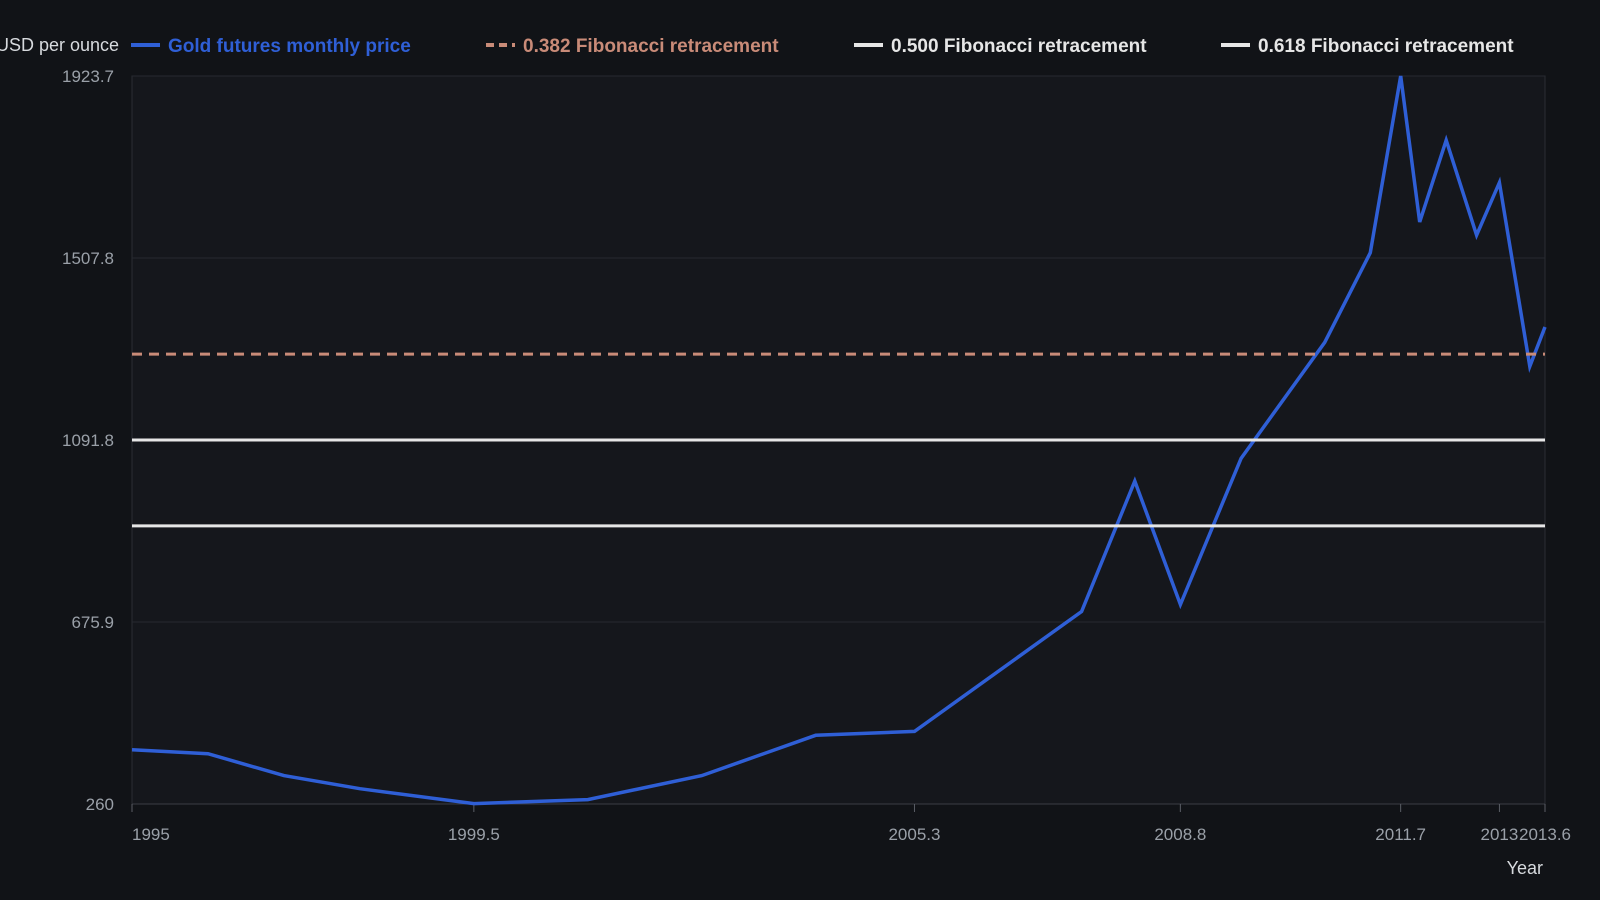  What do you see at coordinates (914, 834) in the screenshot?
I see `x-tick-label: 2005.3` at bounding box center [914, 834].